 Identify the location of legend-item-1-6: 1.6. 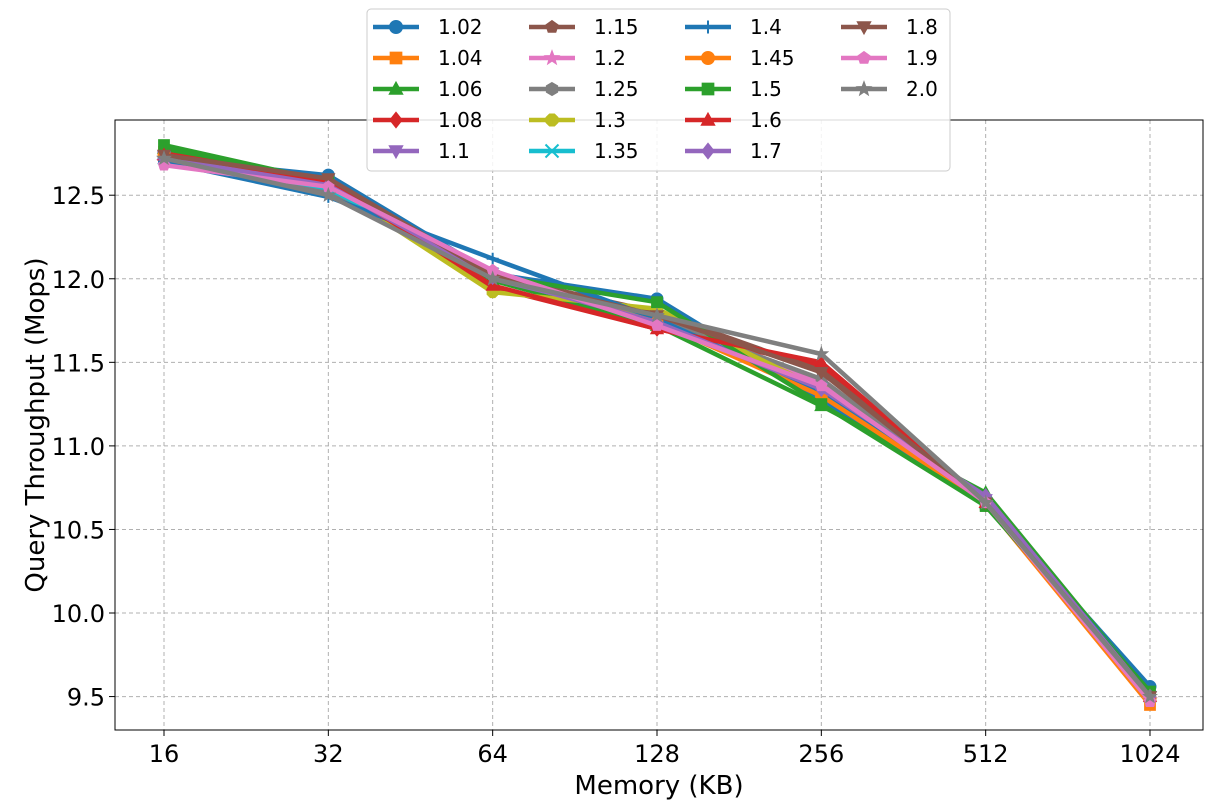
(733, 120).